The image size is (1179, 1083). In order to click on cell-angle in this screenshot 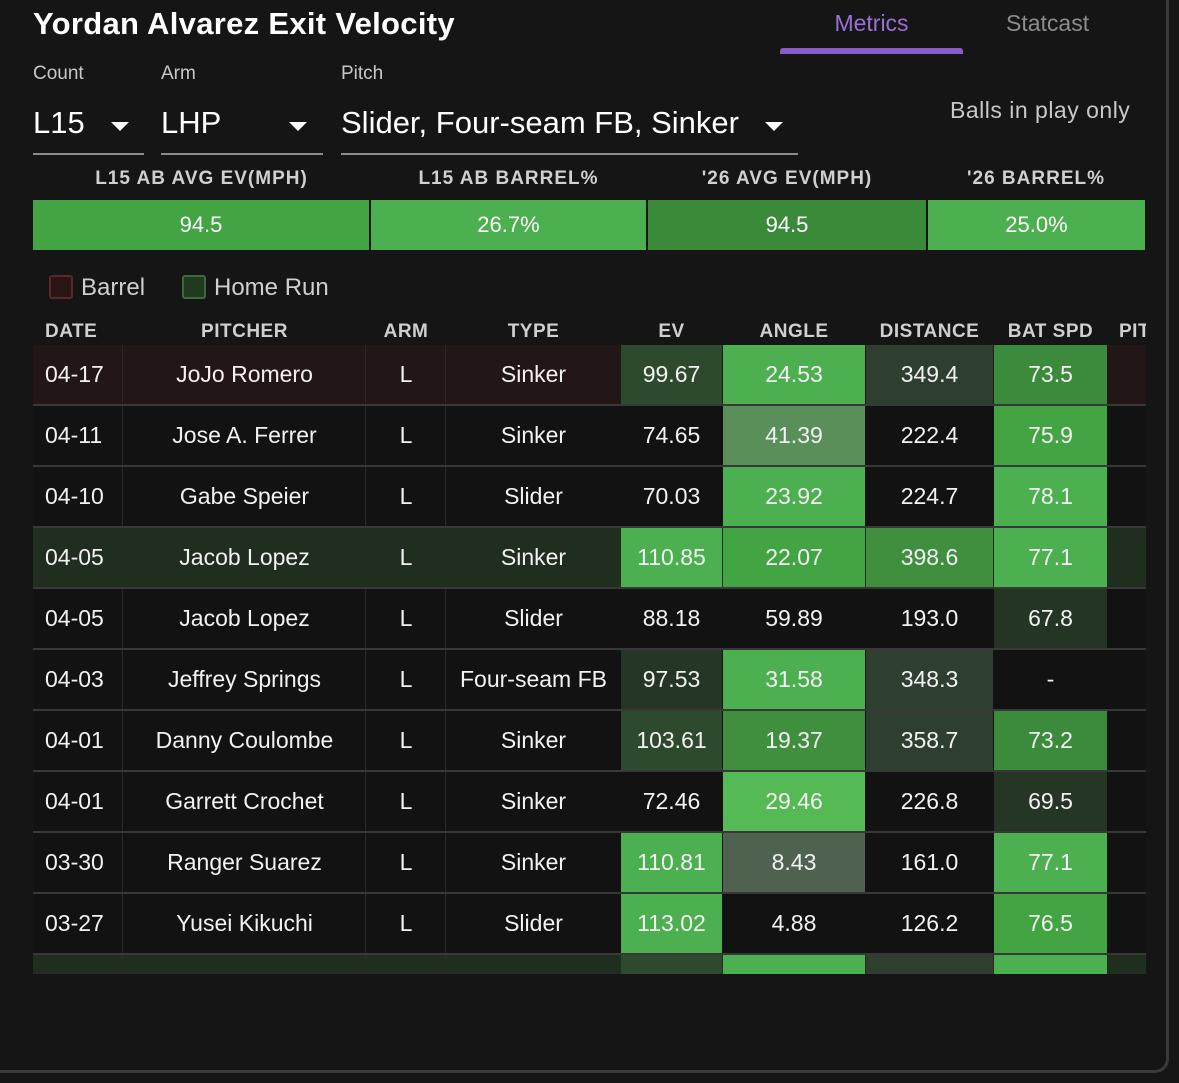, I will do `click(794, 964)`.